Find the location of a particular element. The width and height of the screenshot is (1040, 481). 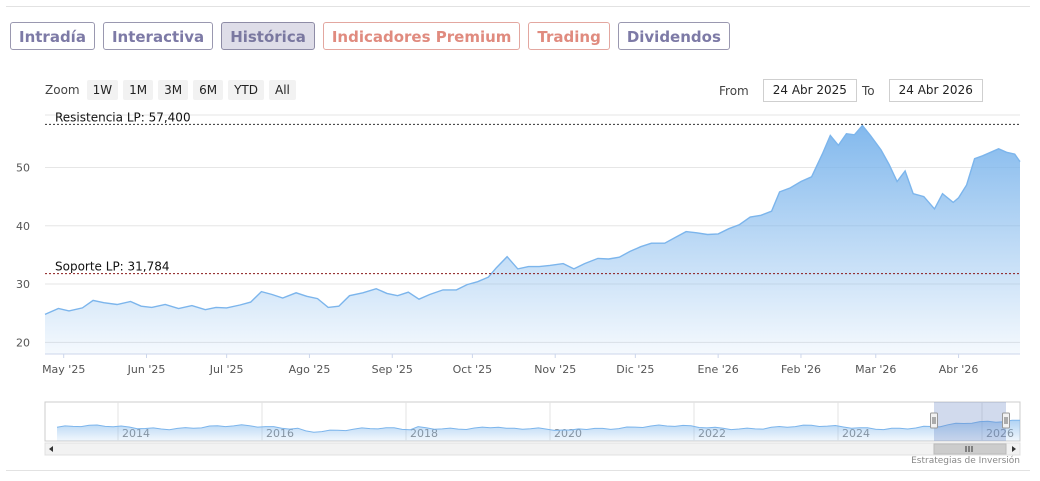

navigator-area is located at coordinates (538, 430).